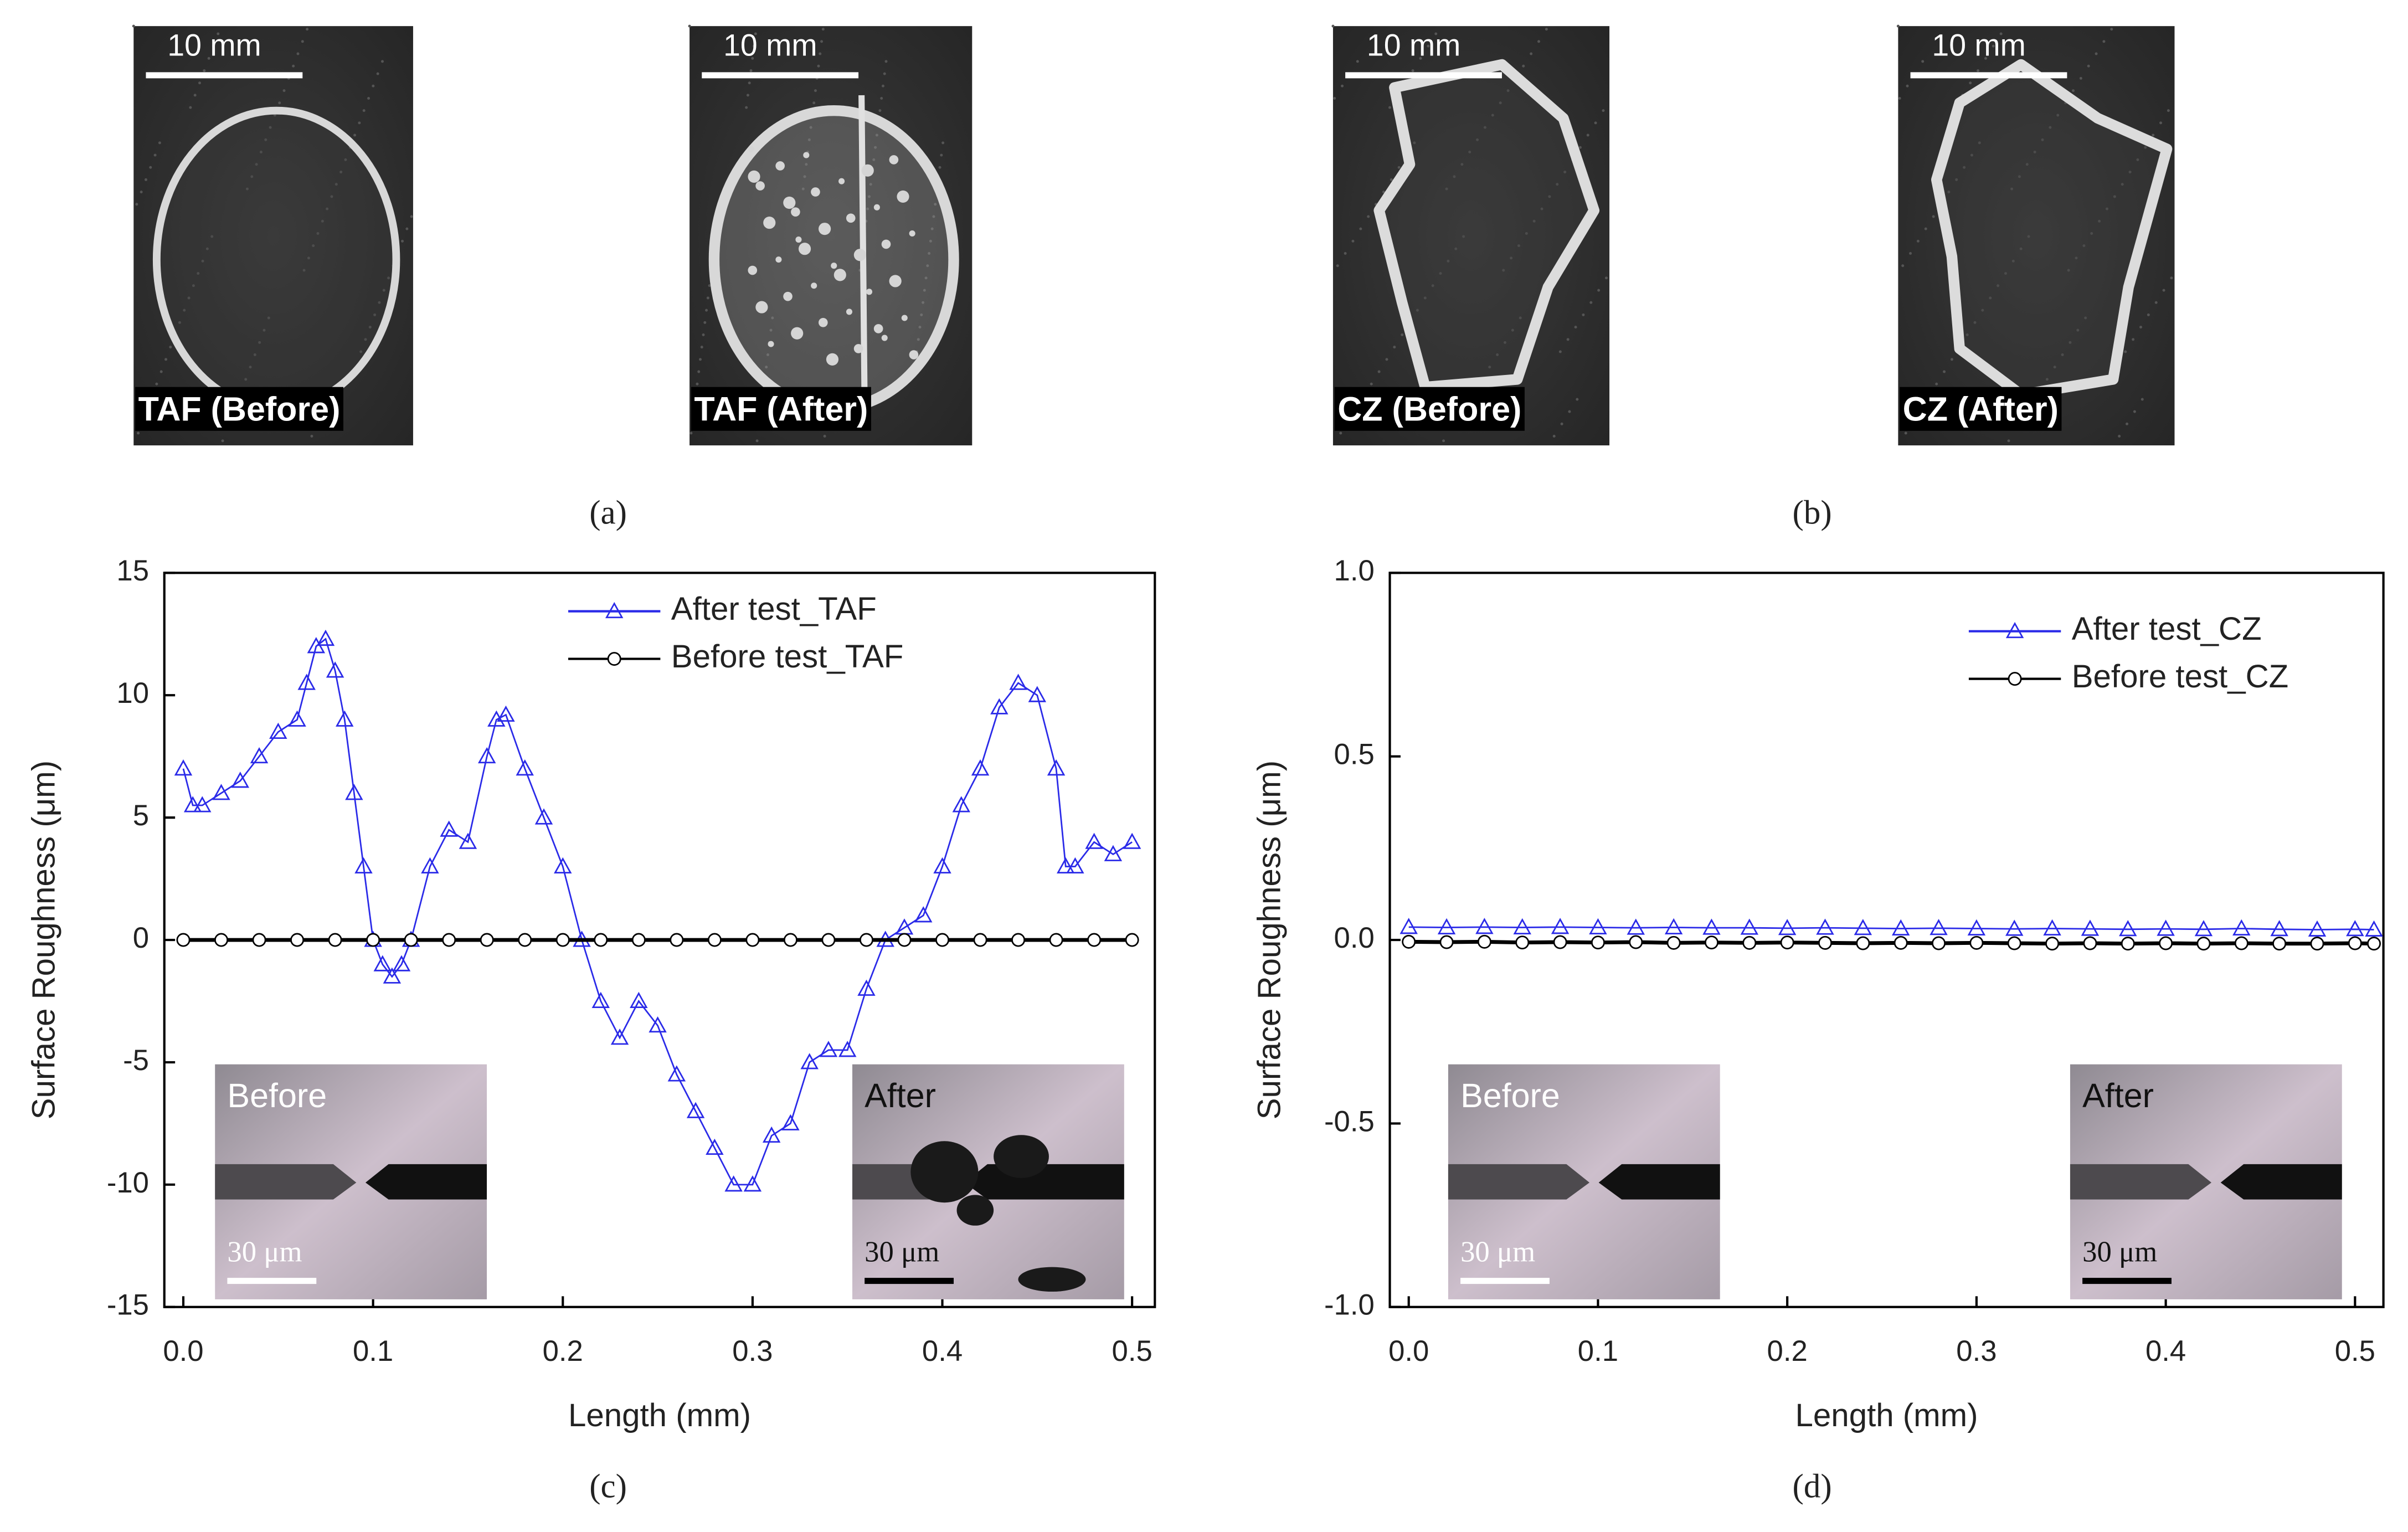 This screenshot has height=1532, width=2408. What do you see at coordinates (128, 1182) in the screenshot?
I see `y-tick-label: -10` at bounding box center [128, 1182].